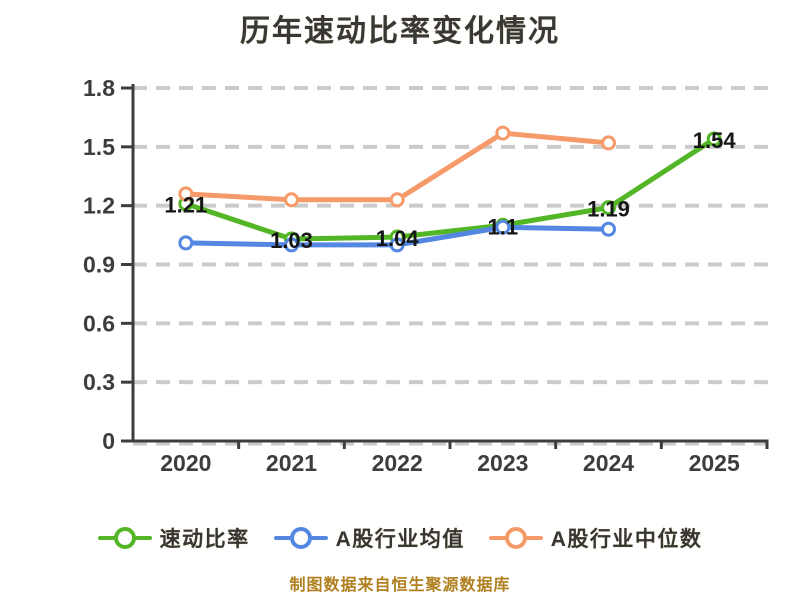  I want to click on legend-label-quick-ratio: 速动比率, so click(204, 539).